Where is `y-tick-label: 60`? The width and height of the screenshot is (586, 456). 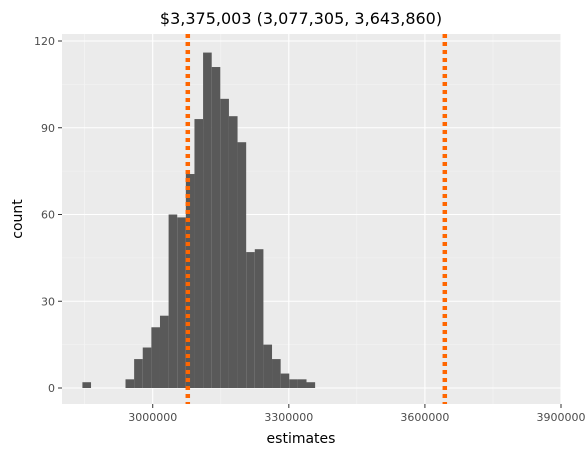
y-tick-label: 60 is located at coordinates (48, 215).